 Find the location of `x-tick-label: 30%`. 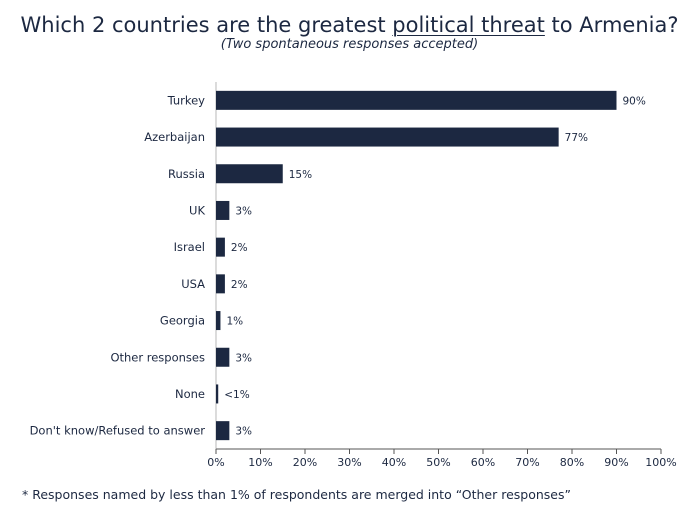

x-tick-label: 30% is located at coordinates (349, 462).